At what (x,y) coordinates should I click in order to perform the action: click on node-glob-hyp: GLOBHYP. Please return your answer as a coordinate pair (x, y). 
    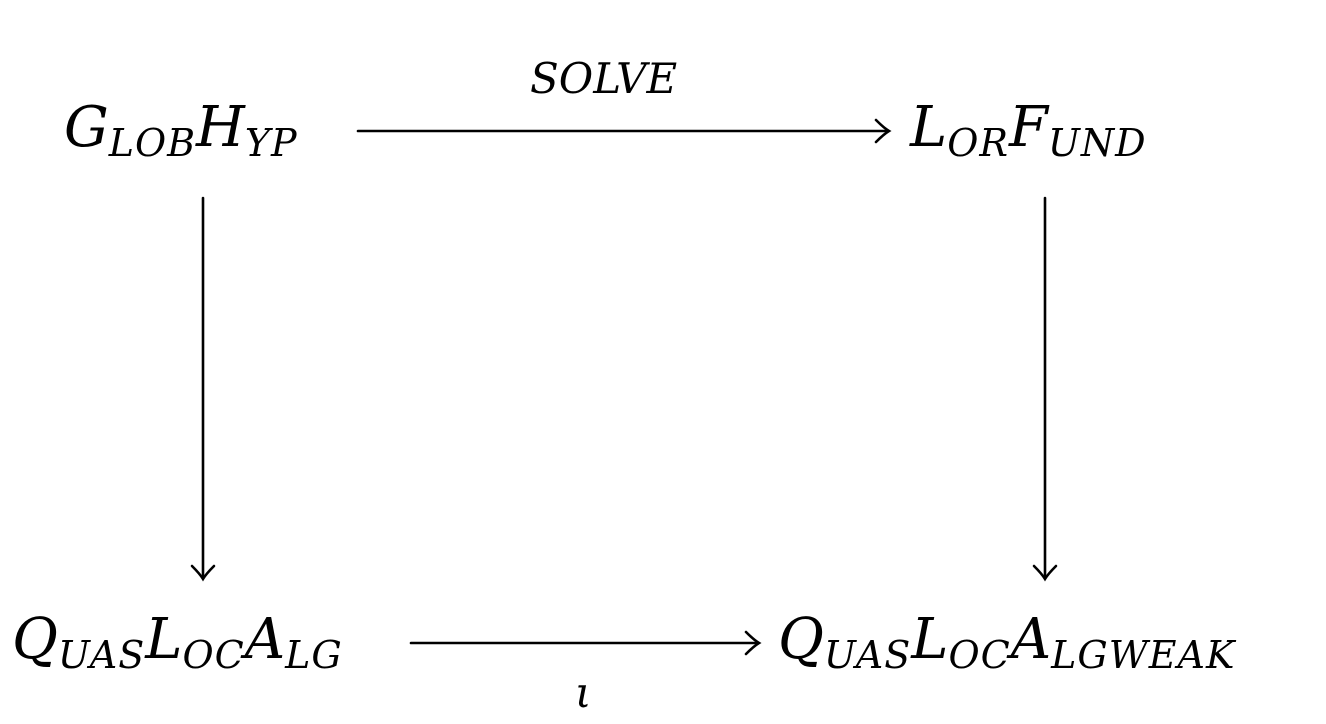
    Looking at the image, I should click on (181, 132).